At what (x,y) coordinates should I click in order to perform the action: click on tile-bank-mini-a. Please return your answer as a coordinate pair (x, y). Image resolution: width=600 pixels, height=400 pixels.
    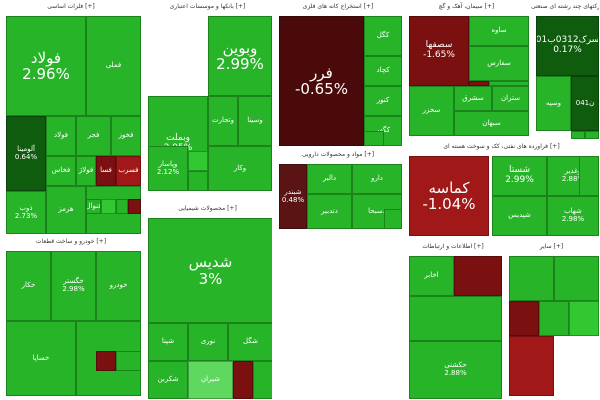
    Looking at the image, I should click on (198, 161).